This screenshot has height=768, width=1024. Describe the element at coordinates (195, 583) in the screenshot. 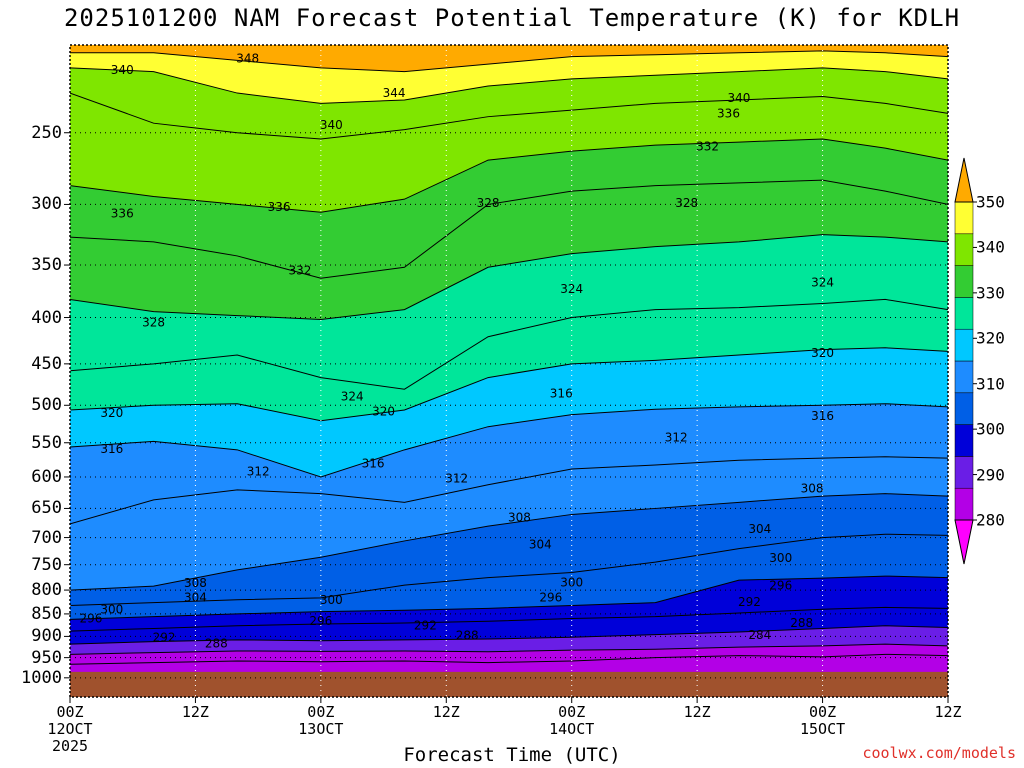

I see `contour-label-32: 308` at that location.